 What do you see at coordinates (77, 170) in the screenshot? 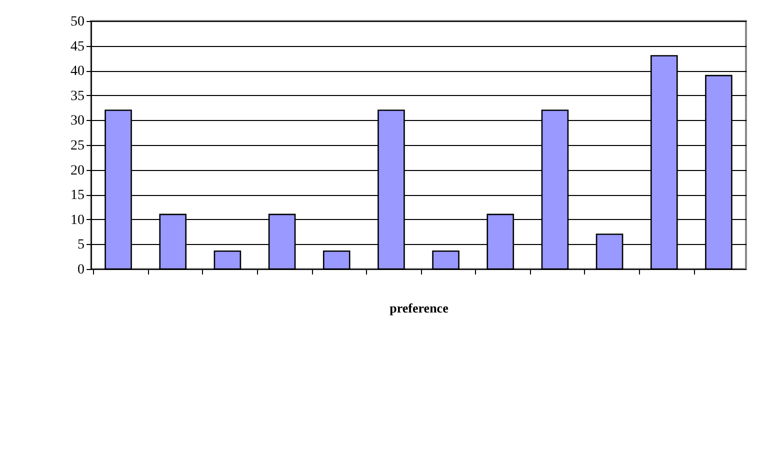
I see `y-tick-label: 20` at bounding box center [77, 170].